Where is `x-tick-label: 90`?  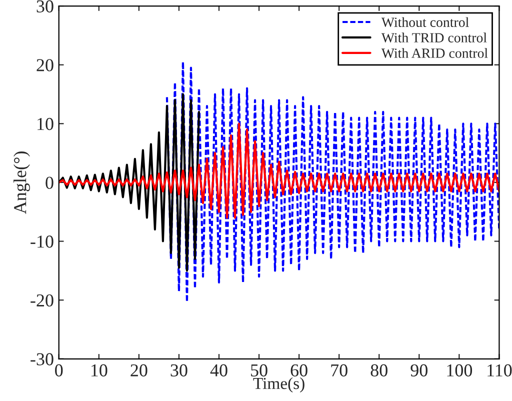
x-tick-label: 90 is located at coordinates (419, 370).